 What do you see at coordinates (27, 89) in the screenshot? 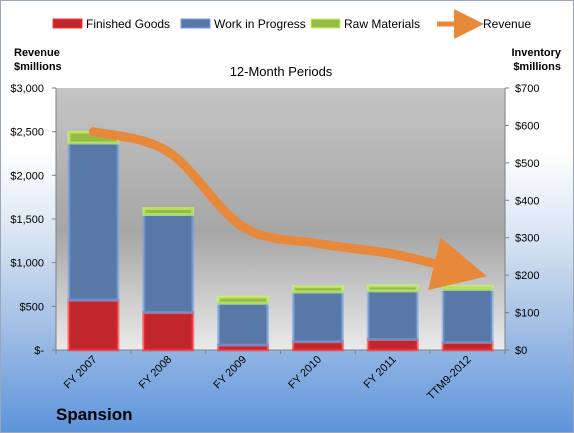
I see `left-tick-label: $3,000` at bounding box center [27, 89].